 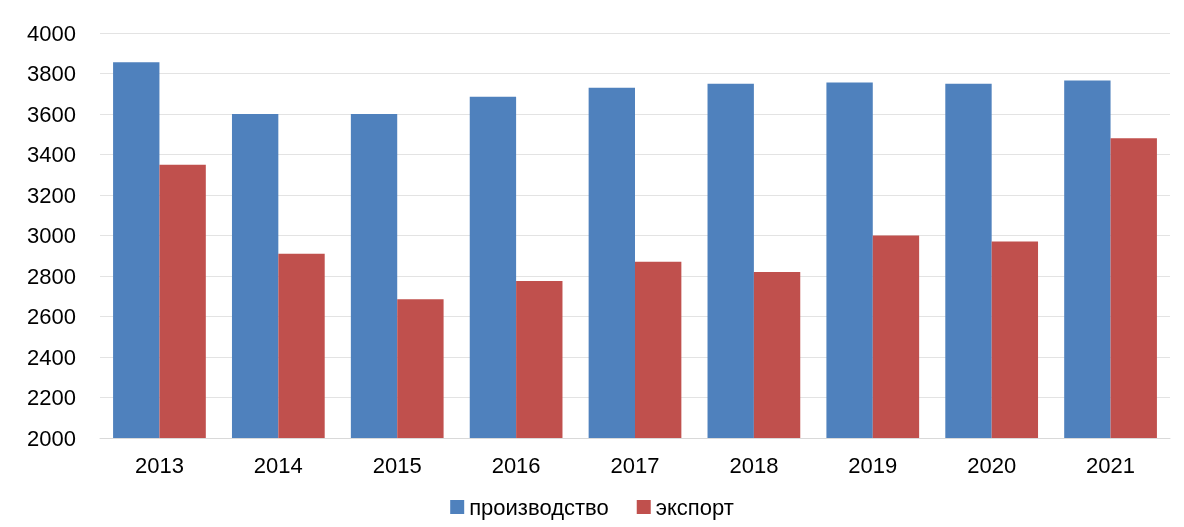 I want to click on x-tick-label: 2015, so click(x=397, y=465).